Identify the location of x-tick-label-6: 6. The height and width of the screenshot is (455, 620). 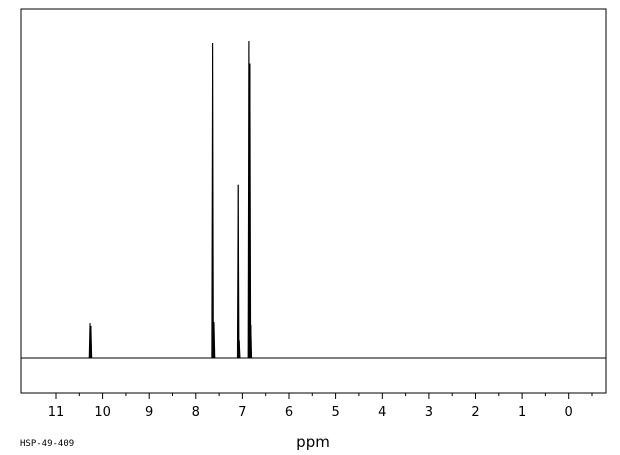
(289, 412).